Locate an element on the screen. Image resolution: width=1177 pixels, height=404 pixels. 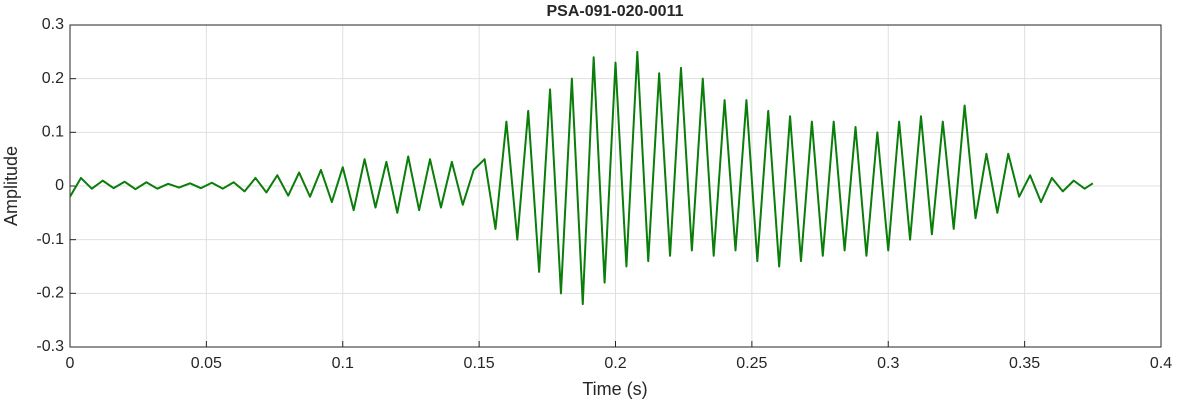
y-tick-label: 0 is located at coordinates (59, 185).